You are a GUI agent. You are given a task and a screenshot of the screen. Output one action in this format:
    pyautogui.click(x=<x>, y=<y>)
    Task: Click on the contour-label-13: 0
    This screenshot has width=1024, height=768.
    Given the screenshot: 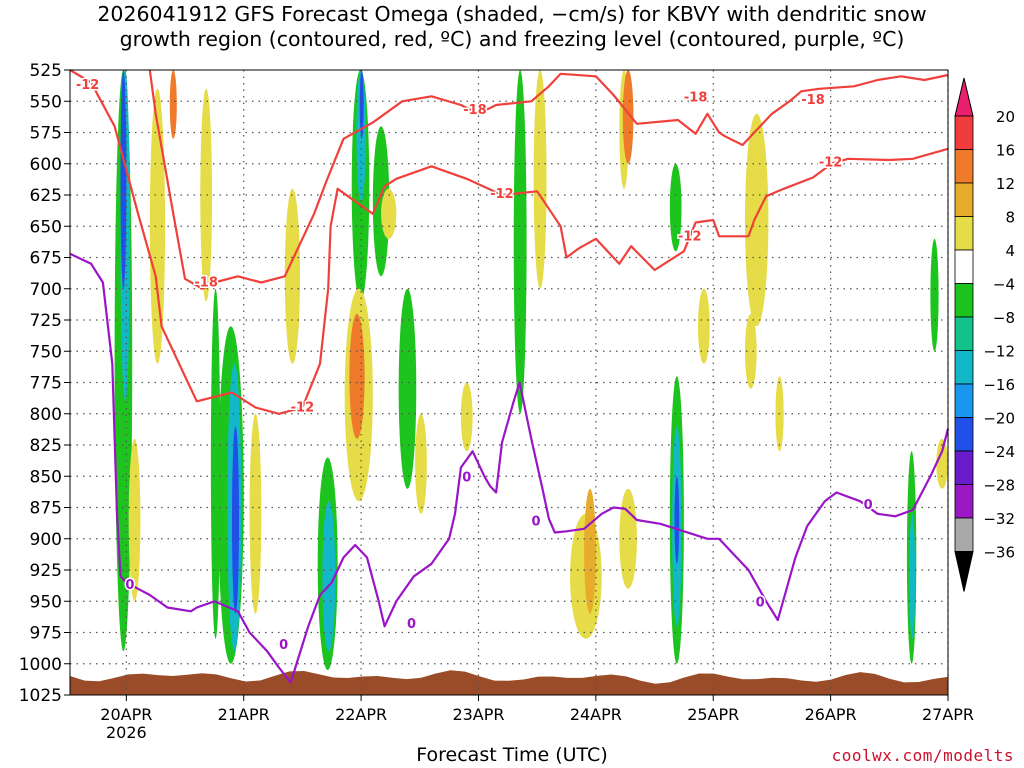 What is the action you would take?
    pyautogui.click(x=466, y=478)
    